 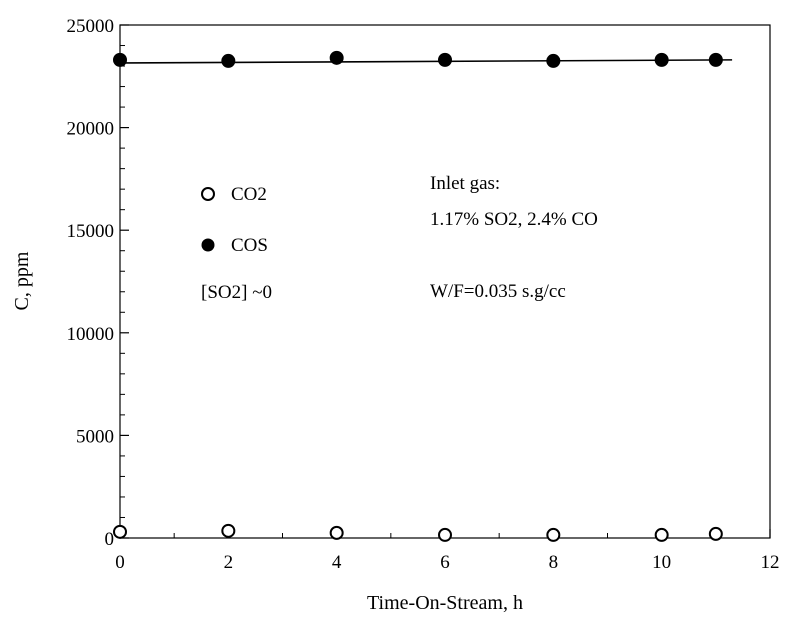 I want to click on annotation-composition: 1.17% SO2, 2.4% CO, so click(x=514, y=219).